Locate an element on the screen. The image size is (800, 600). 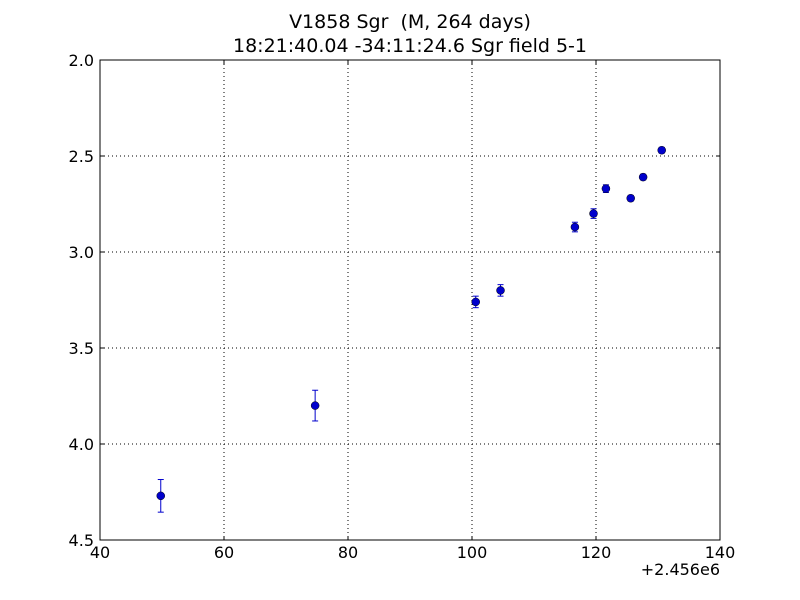
x-tick-label: 100 is located at coordinates (472, 552).